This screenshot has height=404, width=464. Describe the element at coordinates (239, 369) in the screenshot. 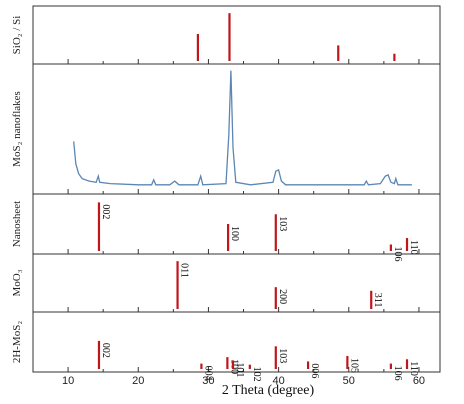

I see `peak-label: 101` at that location.